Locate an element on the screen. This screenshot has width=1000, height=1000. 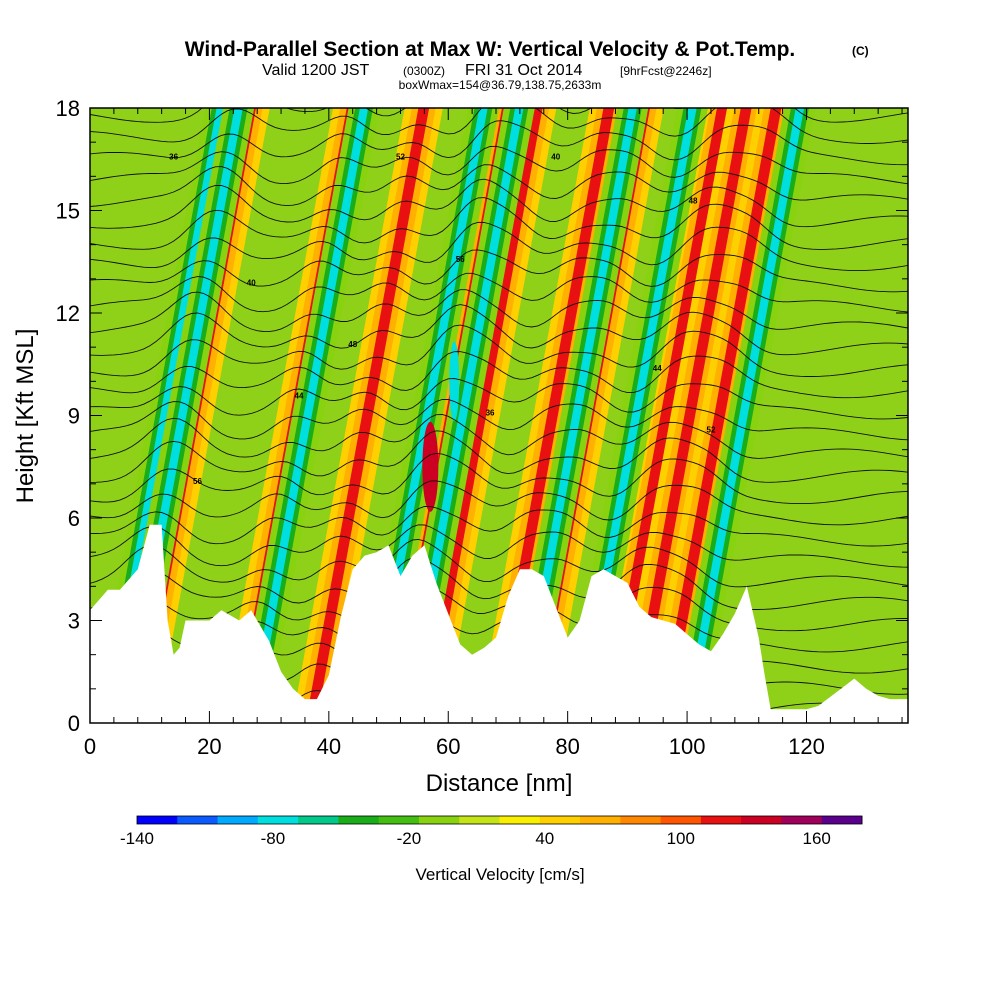
theta-label-3: 48 is located at coordinates (352, 344).